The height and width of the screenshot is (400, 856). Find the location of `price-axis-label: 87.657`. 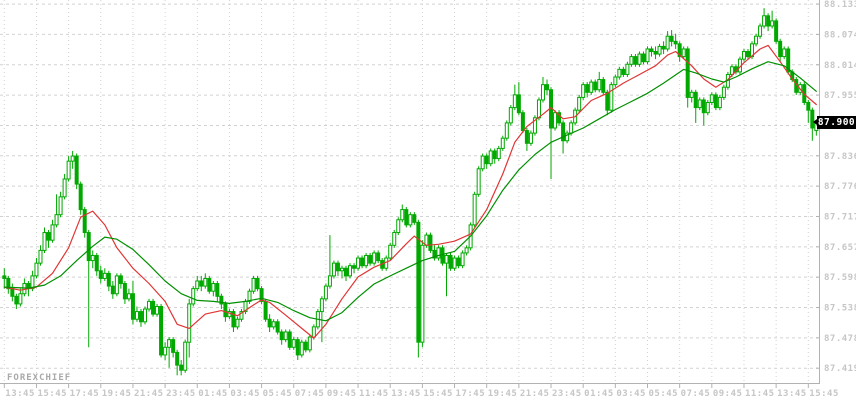

price-axis-label: 87.657 is located at coordinates (840, 248).